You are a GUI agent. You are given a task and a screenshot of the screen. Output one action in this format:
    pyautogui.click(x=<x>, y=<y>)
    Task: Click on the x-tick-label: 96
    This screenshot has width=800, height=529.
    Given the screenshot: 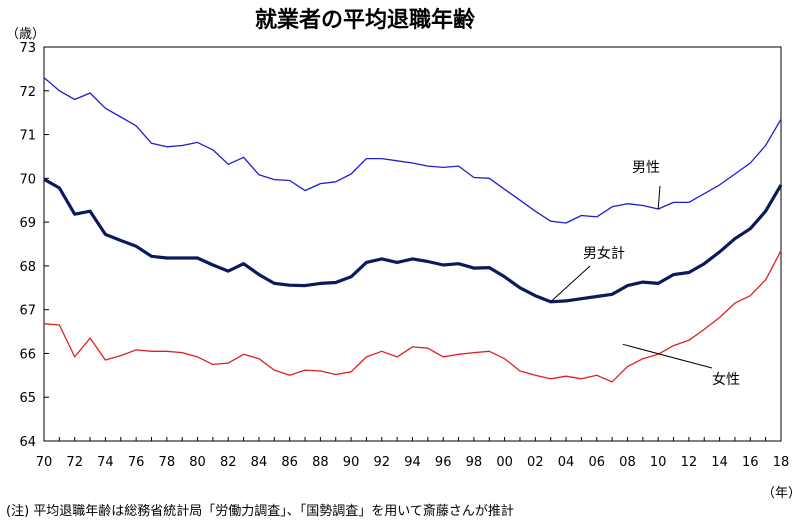 What is the action you would take?
    pyautogui.click(x=443, y=462)
    